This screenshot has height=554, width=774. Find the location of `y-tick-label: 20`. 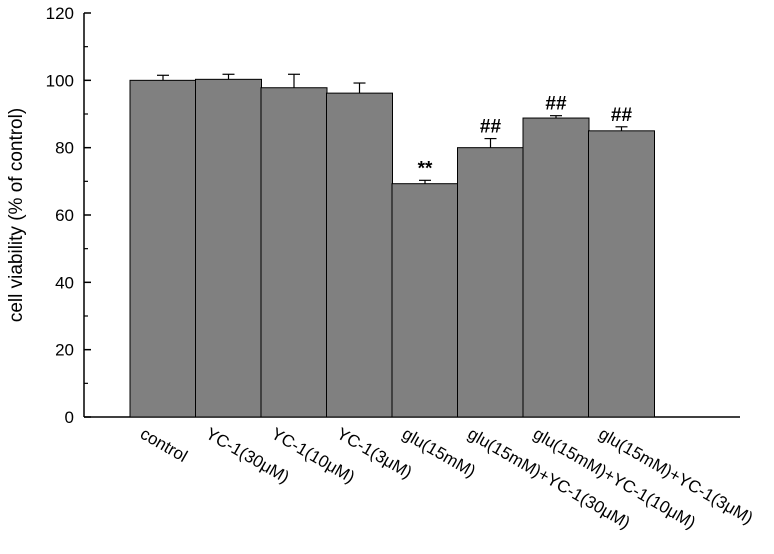

y-tick-label: 20 is located at coordinates (64, 350).